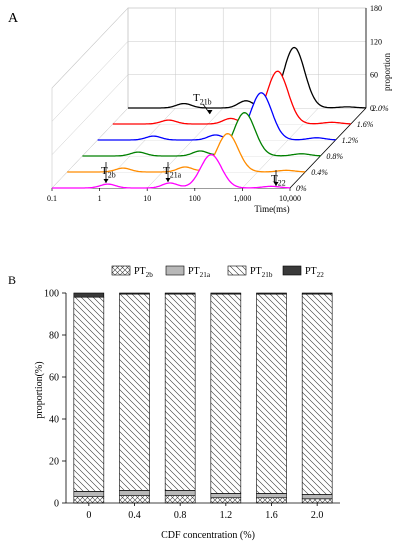 The height and width of the screenshot is (550, 403). What do you see at coordinates (301, 188) in the screenshot?
I see `a-depth-label: 0%` at bounding box center [301, 188].